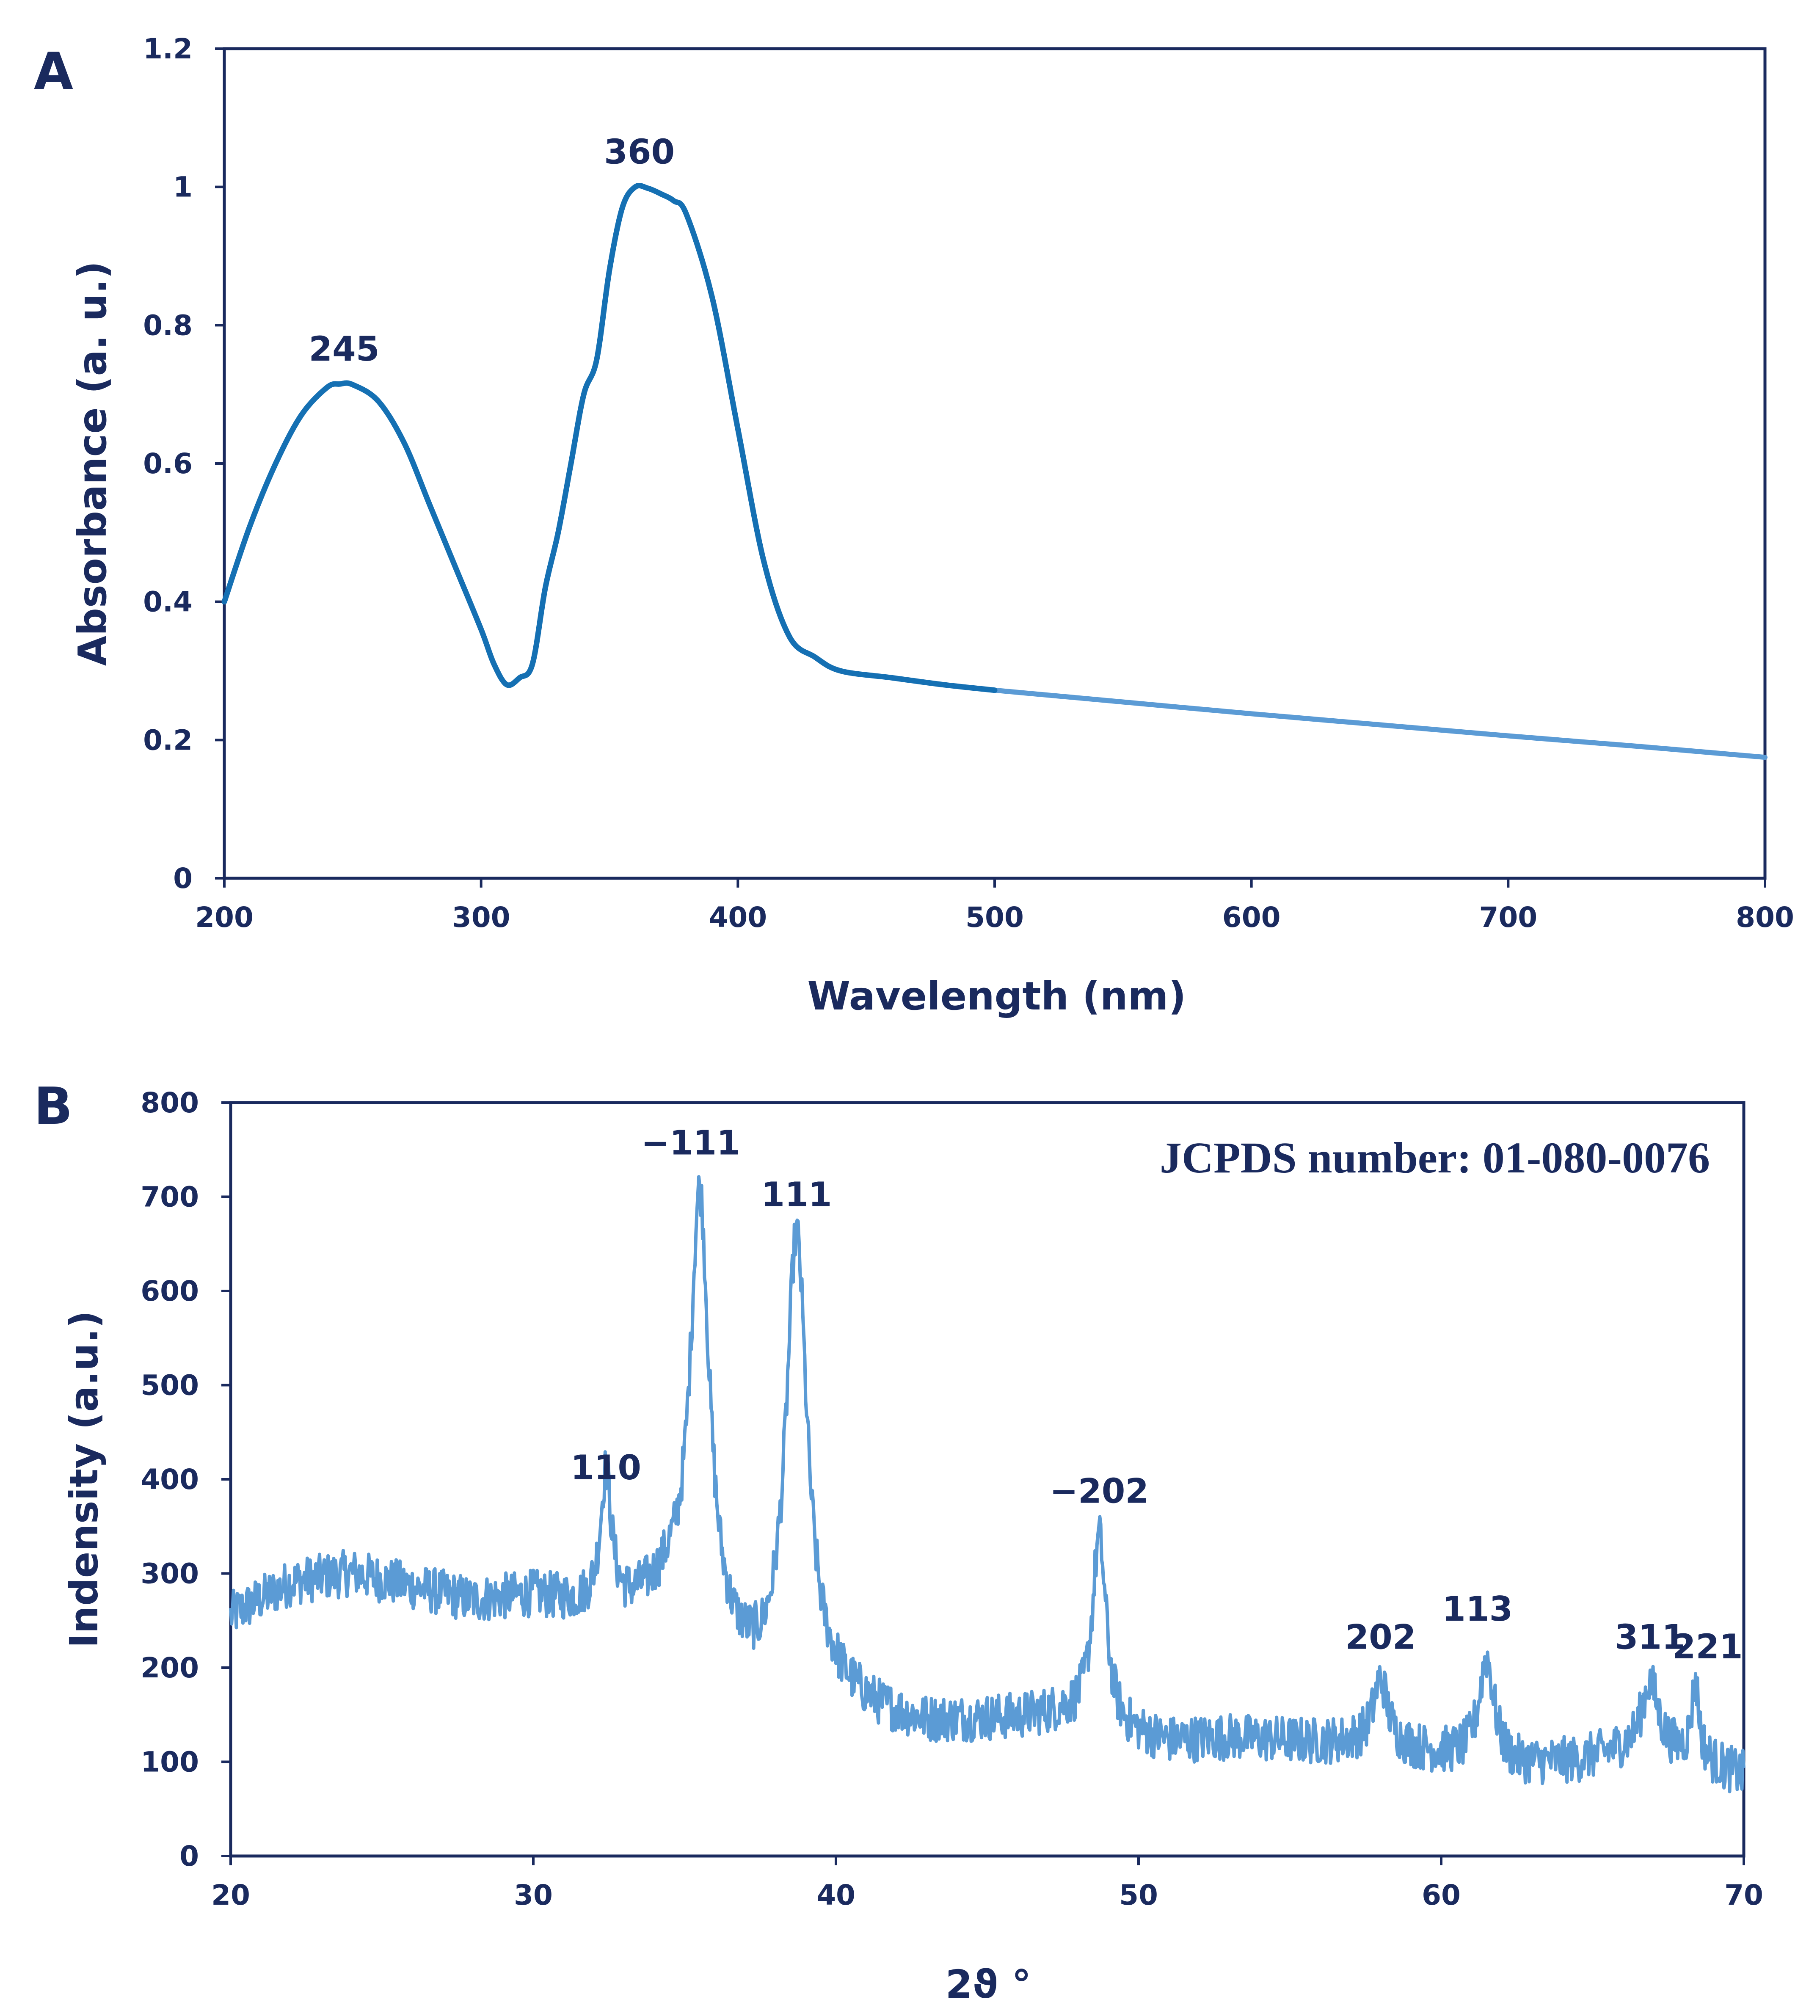  What do you see at coordinates (1099, 1491) in the screenshot?
I see `chart-b-peak-label: −202` at bounding box center [1099, 1491].